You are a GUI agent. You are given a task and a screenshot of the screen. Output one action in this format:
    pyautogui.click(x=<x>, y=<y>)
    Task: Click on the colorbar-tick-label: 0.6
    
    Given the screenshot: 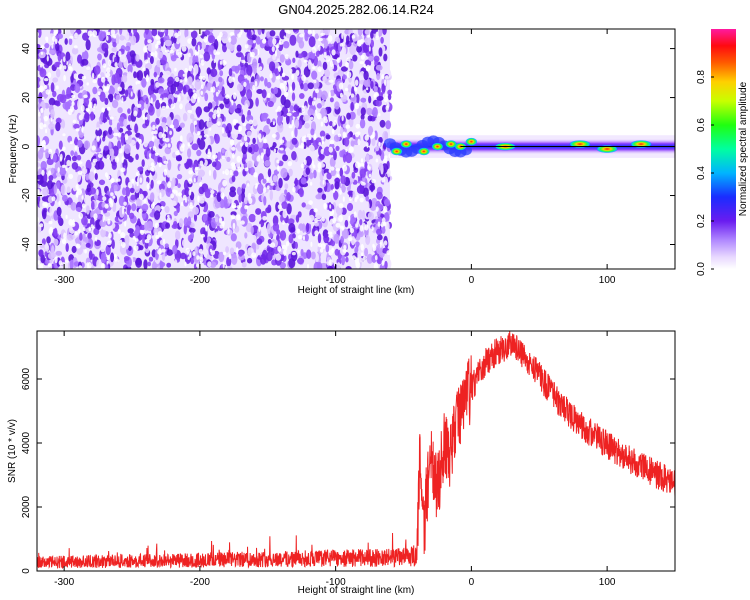 What is the action you would take?
    pyautogui.click(x=701, y=125)
    